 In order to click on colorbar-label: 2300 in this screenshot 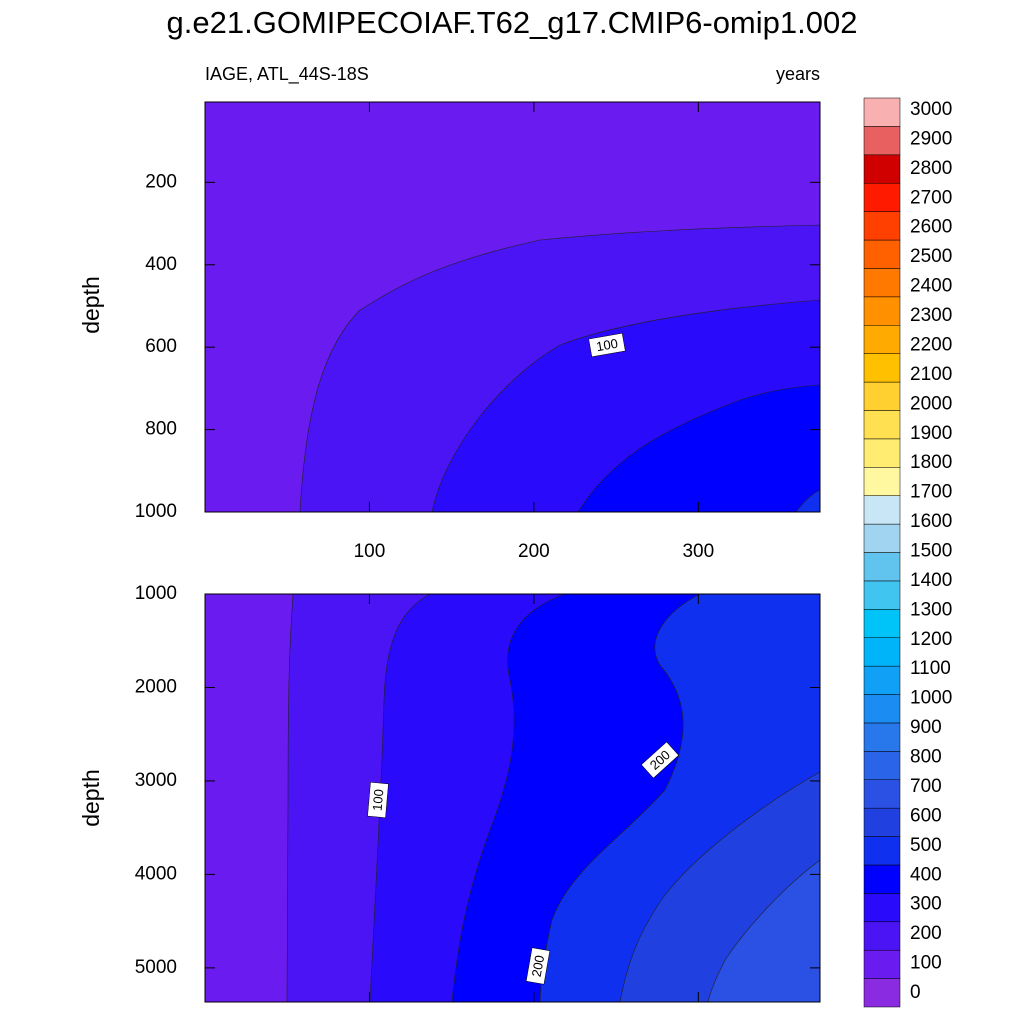, I will do `click(931, 315)`.